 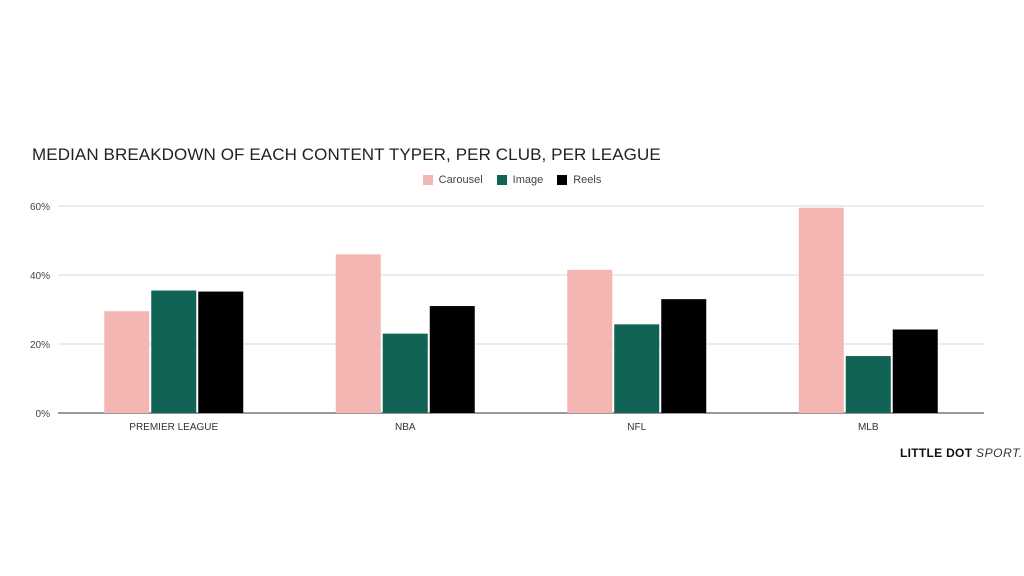 I want to click on x-tick-label: MLB, so click(x=868, y=427).